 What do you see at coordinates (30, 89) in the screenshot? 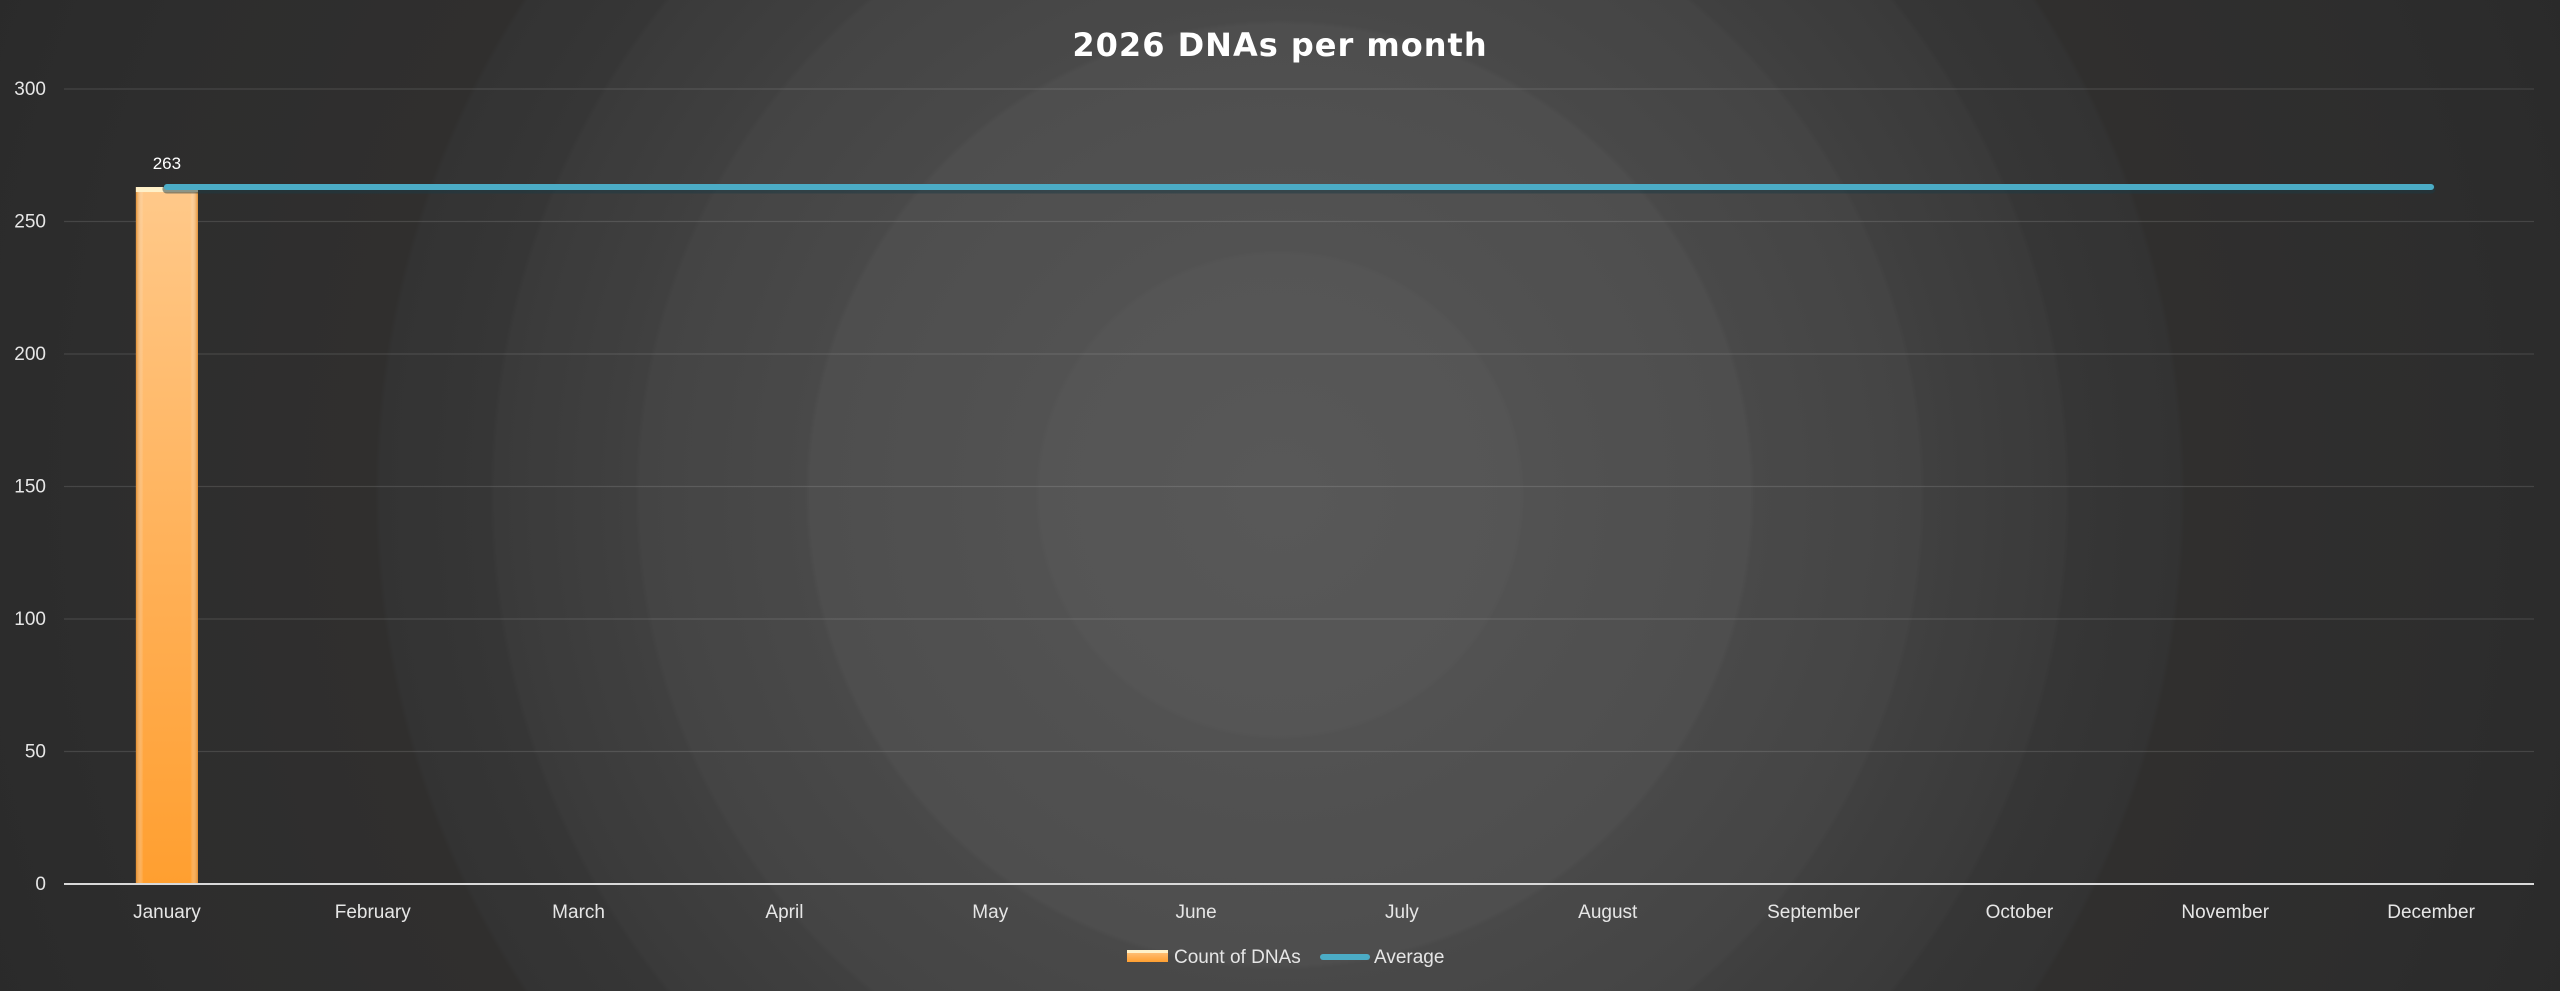
I see `y-tick-label: 300` at bounding box center [30, 89].